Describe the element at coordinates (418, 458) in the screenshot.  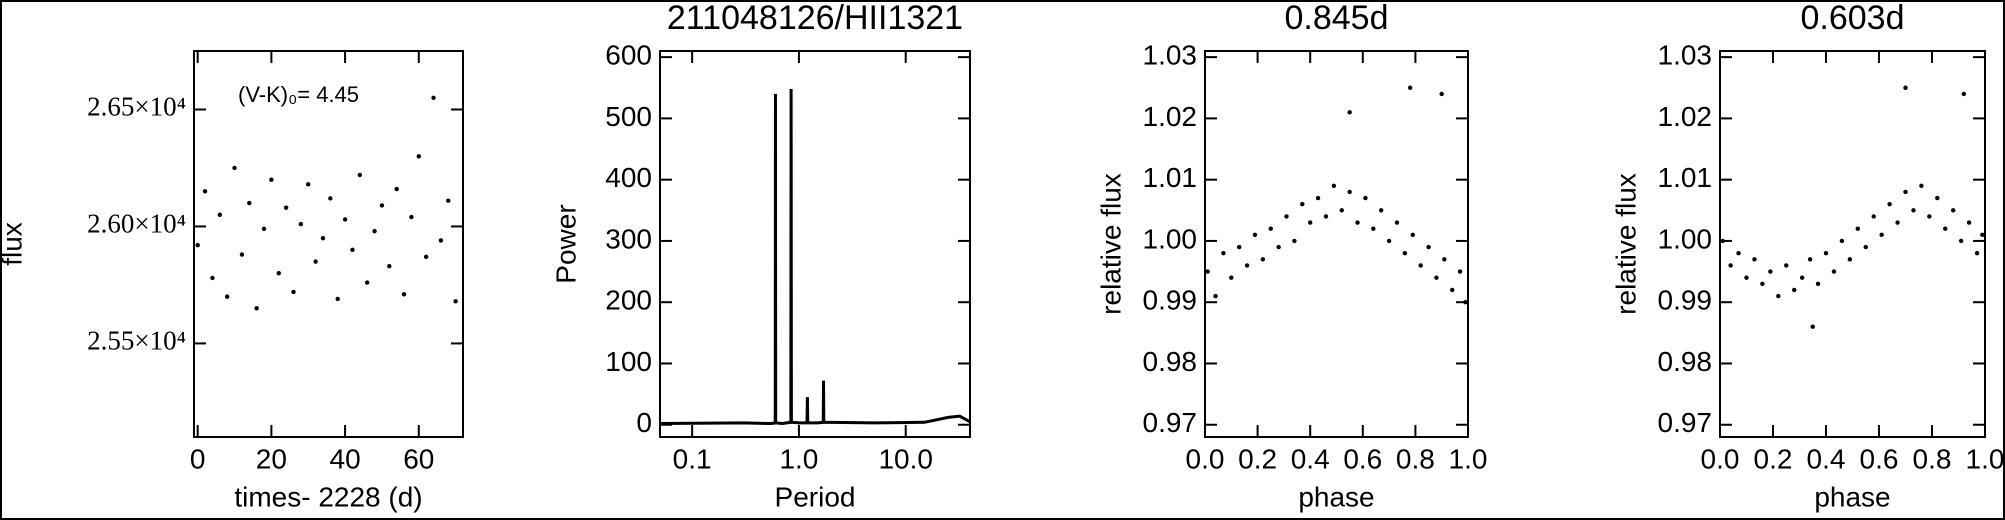
I see `x-tick-label: 60` at that location.